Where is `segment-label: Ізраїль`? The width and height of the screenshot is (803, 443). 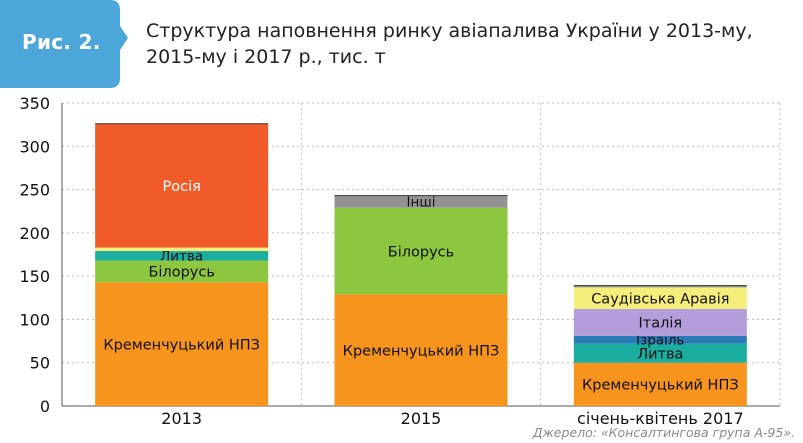 segment-label: Ізраїль is located at coordinates (660, 341).